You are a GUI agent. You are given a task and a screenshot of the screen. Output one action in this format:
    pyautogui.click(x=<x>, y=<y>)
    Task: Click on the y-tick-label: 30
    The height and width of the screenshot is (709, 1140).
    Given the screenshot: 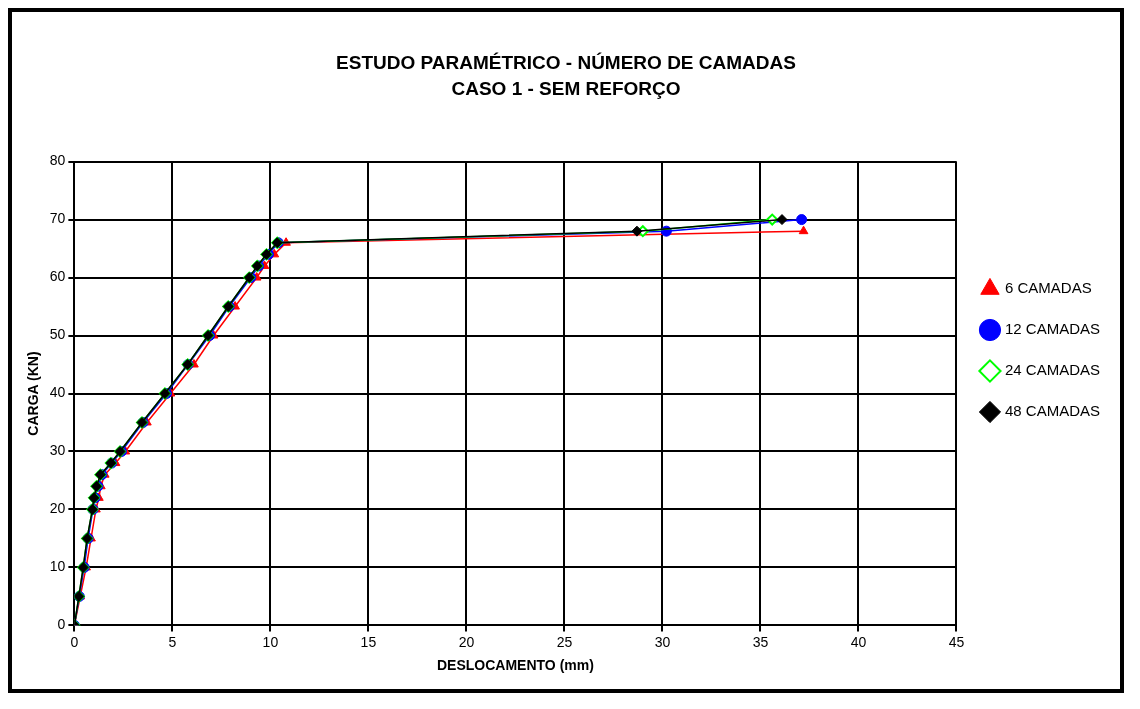 What is the action you would take?
    pyautogui.click(x=57, y=450)
    